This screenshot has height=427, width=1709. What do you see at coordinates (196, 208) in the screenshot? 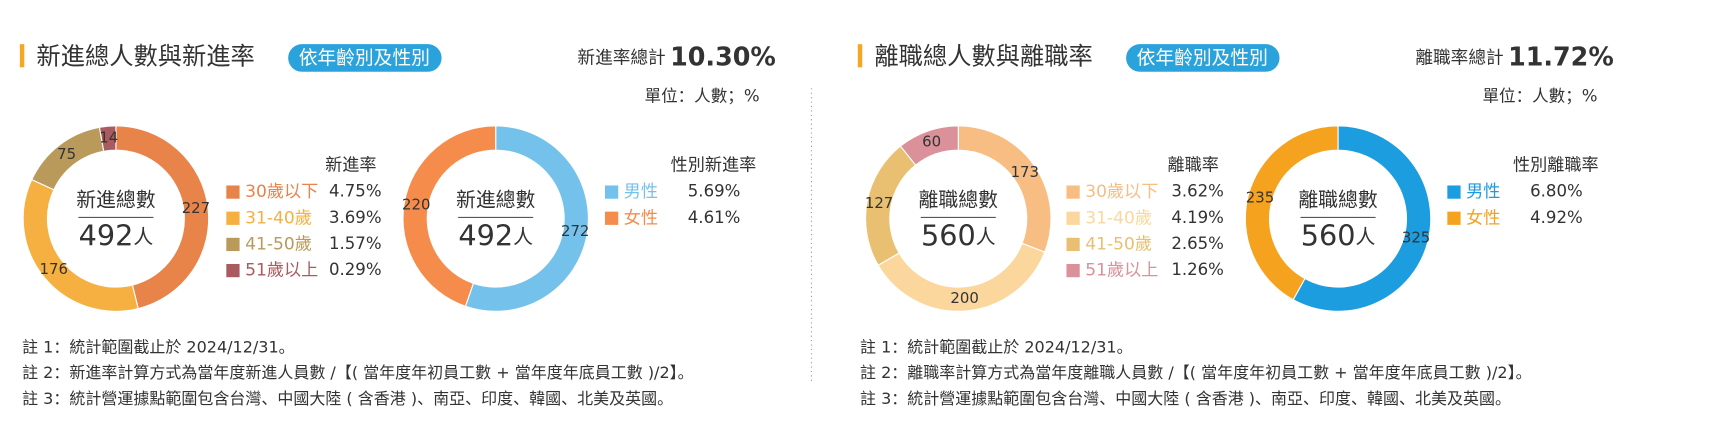
I see `data-label: 227` at bounding box center [196, 208].